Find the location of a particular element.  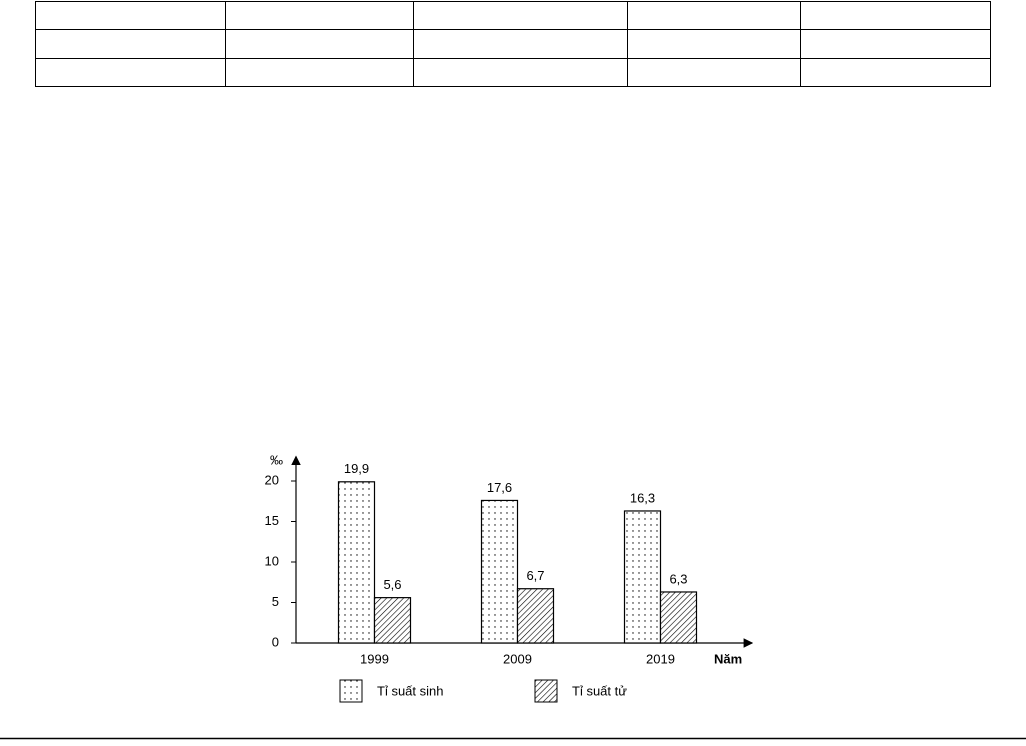

value-label: 5,6 is located at coordinates (392, 584).